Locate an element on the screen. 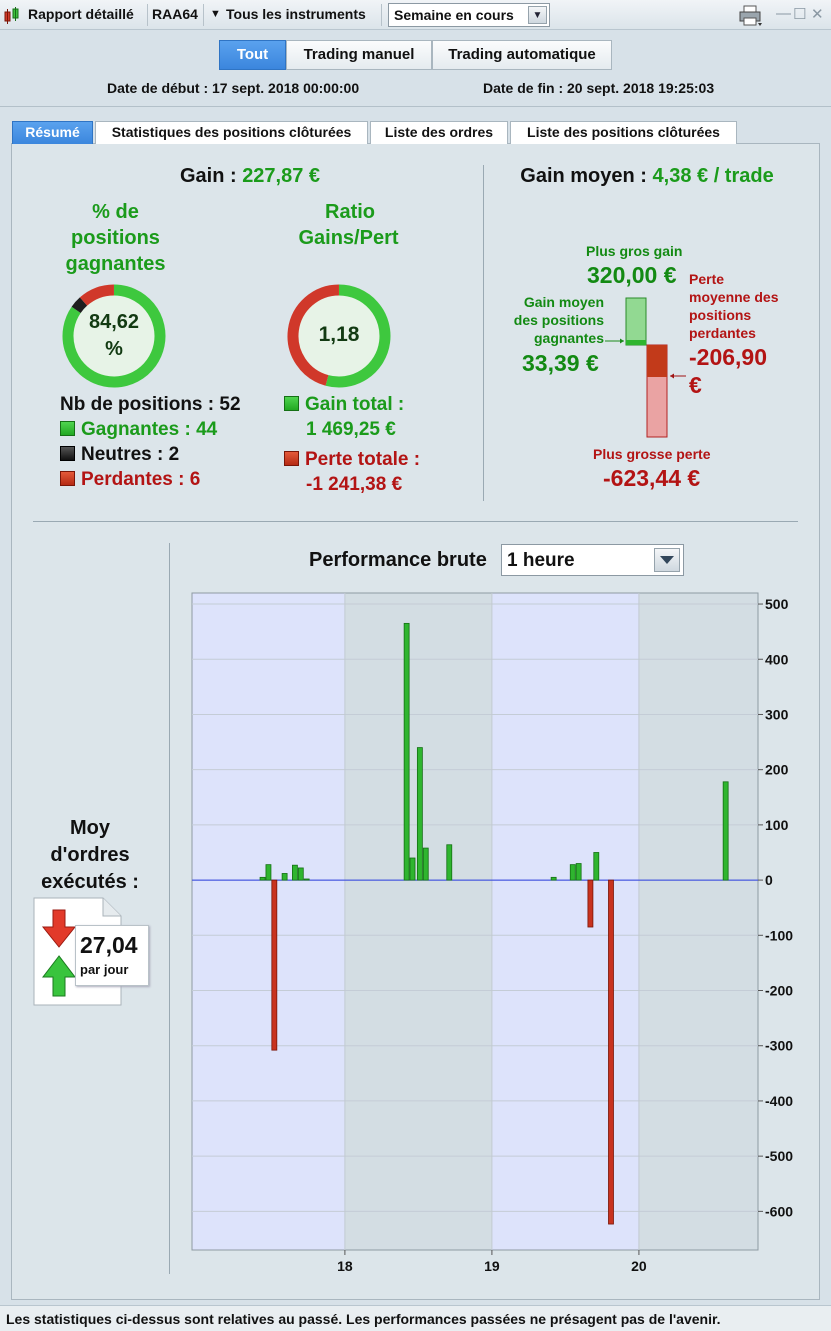  win-rate-title: % de positions gagnantes is located at coordinates (115, 238).